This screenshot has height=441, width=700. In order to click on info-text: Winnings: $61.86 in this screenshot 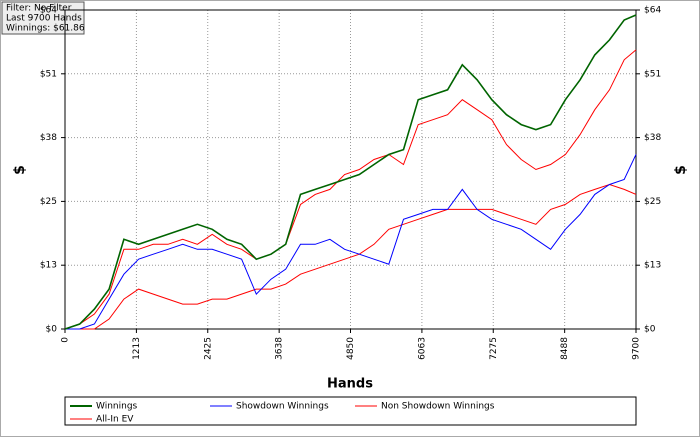, I will do `click(45, 29)`.